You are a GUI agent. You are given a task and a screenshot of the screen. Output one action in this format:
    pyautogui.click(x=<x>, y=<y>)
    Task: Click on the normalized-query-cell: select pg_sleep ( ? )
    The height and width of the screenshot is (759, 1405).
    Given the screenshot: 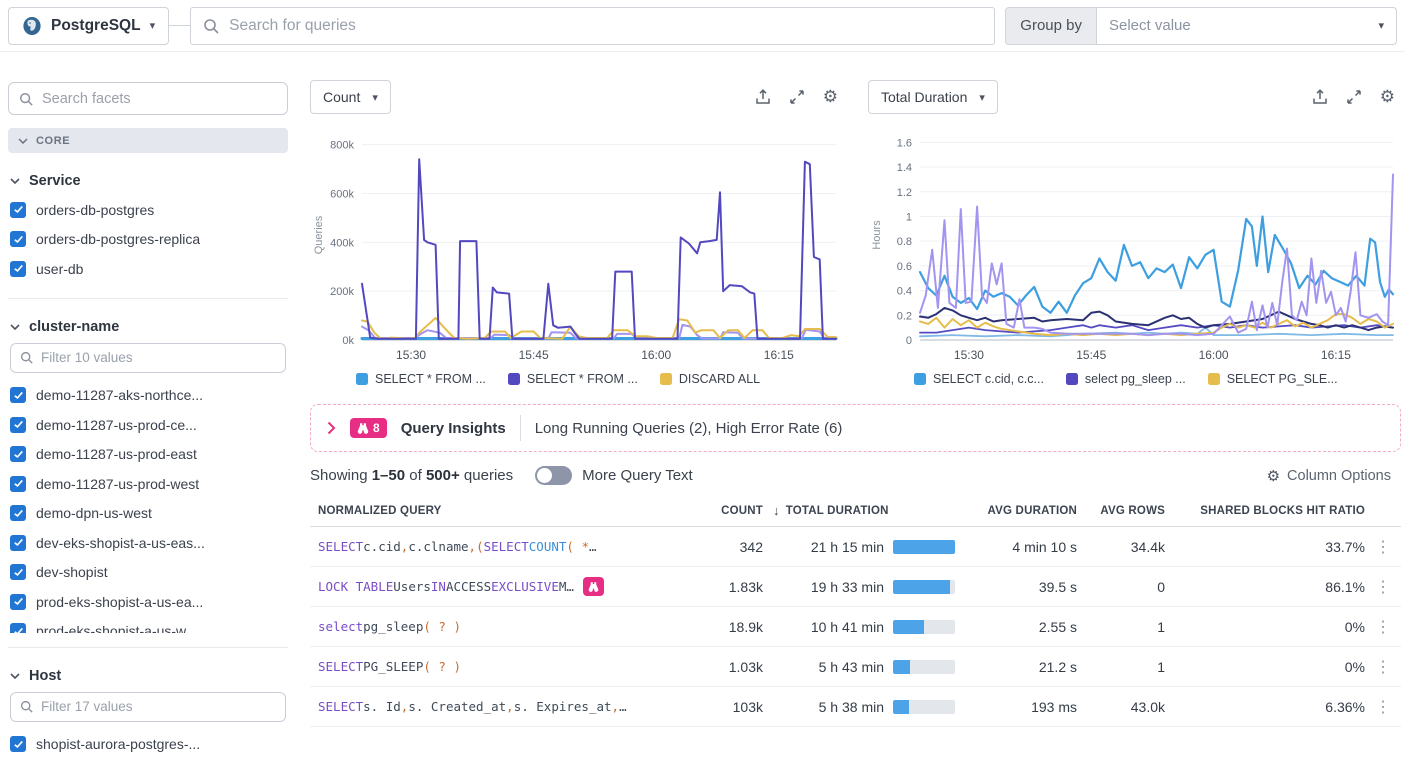 What is the action you would take?
    pyautogui.click(x=497, y=626)
    